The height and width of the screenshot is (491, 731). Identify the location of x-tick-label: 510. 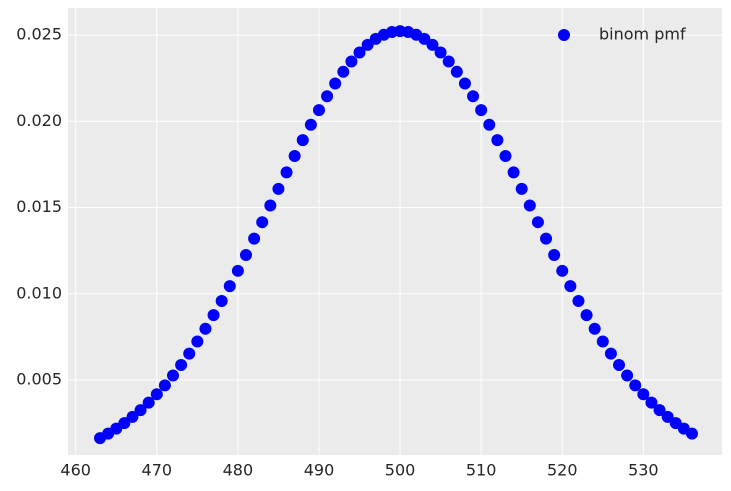
(481, 470).